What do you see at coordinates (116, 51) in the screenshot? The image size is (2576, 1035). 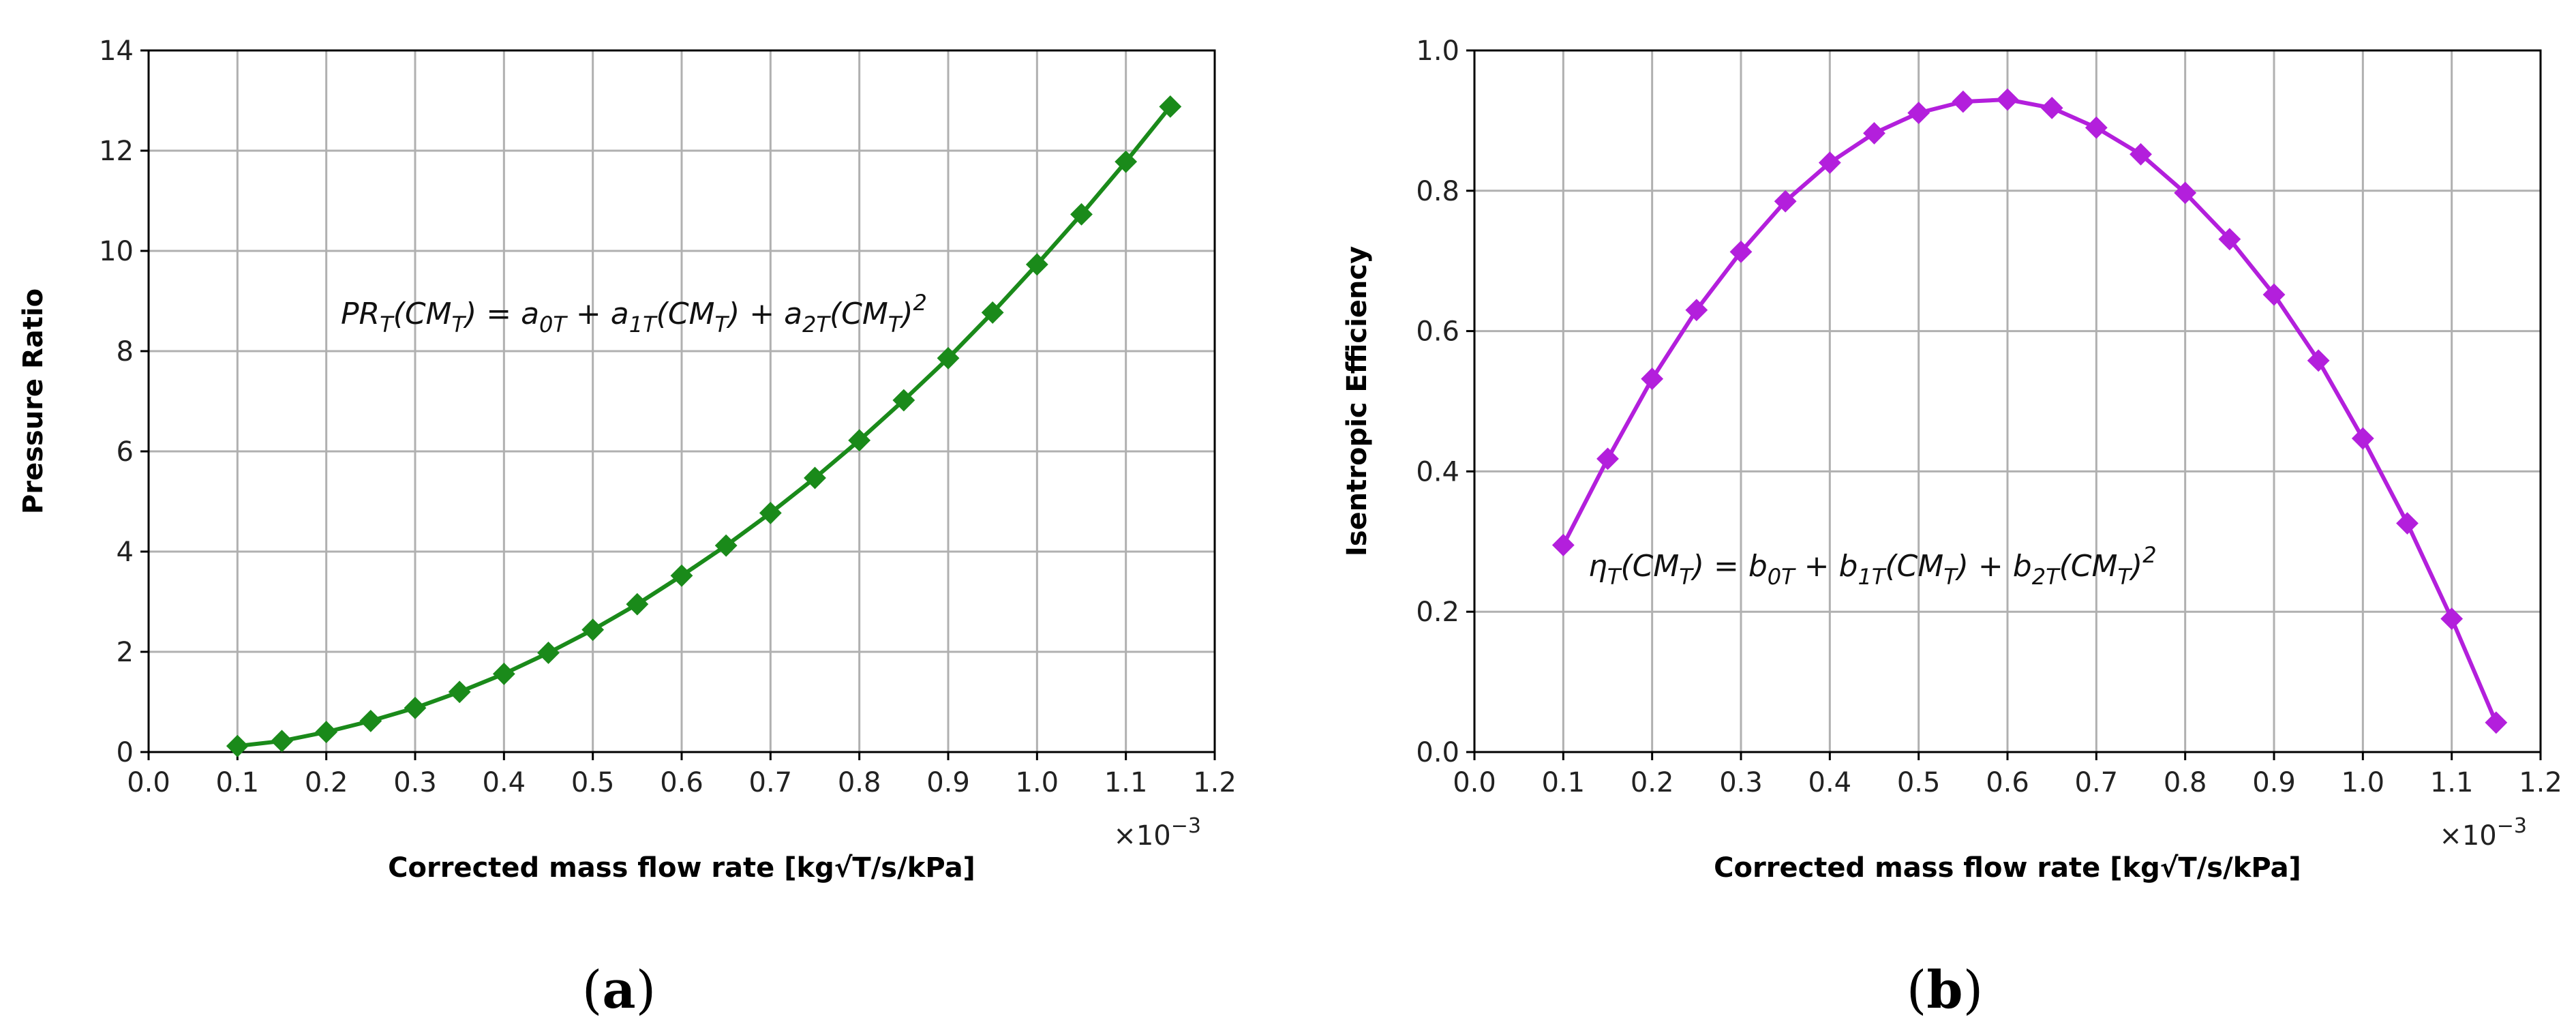 I see `y-tick-label: 14` at bounding box center [116, 51].